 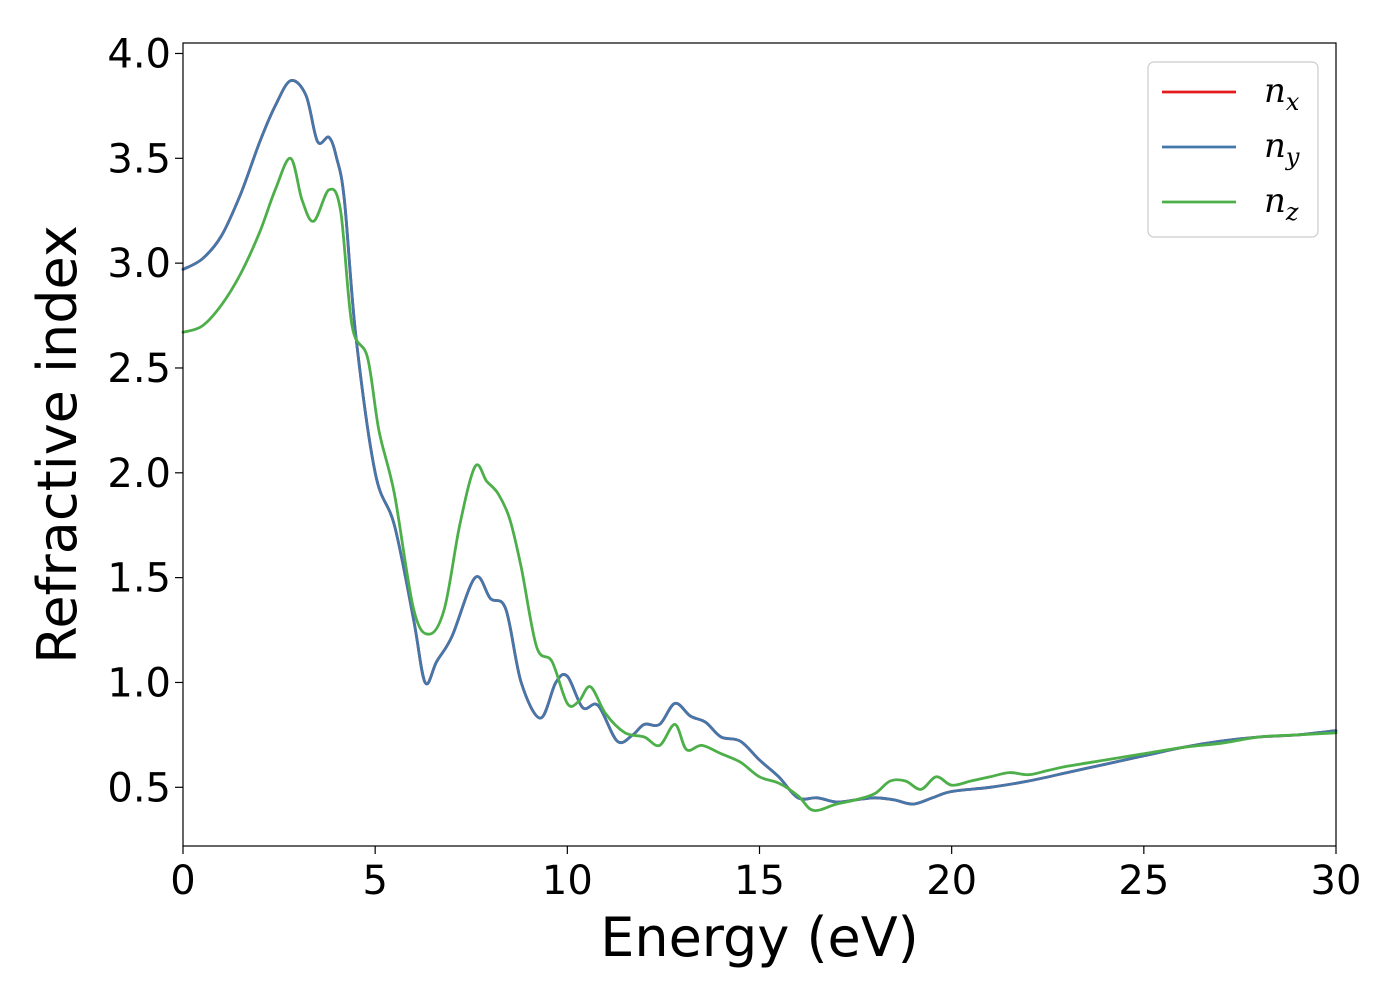 What do you see at coordinates (139, 264) in the screenshot?
I see `y-tick-label: 3.0` at bounding box center [139, 264].